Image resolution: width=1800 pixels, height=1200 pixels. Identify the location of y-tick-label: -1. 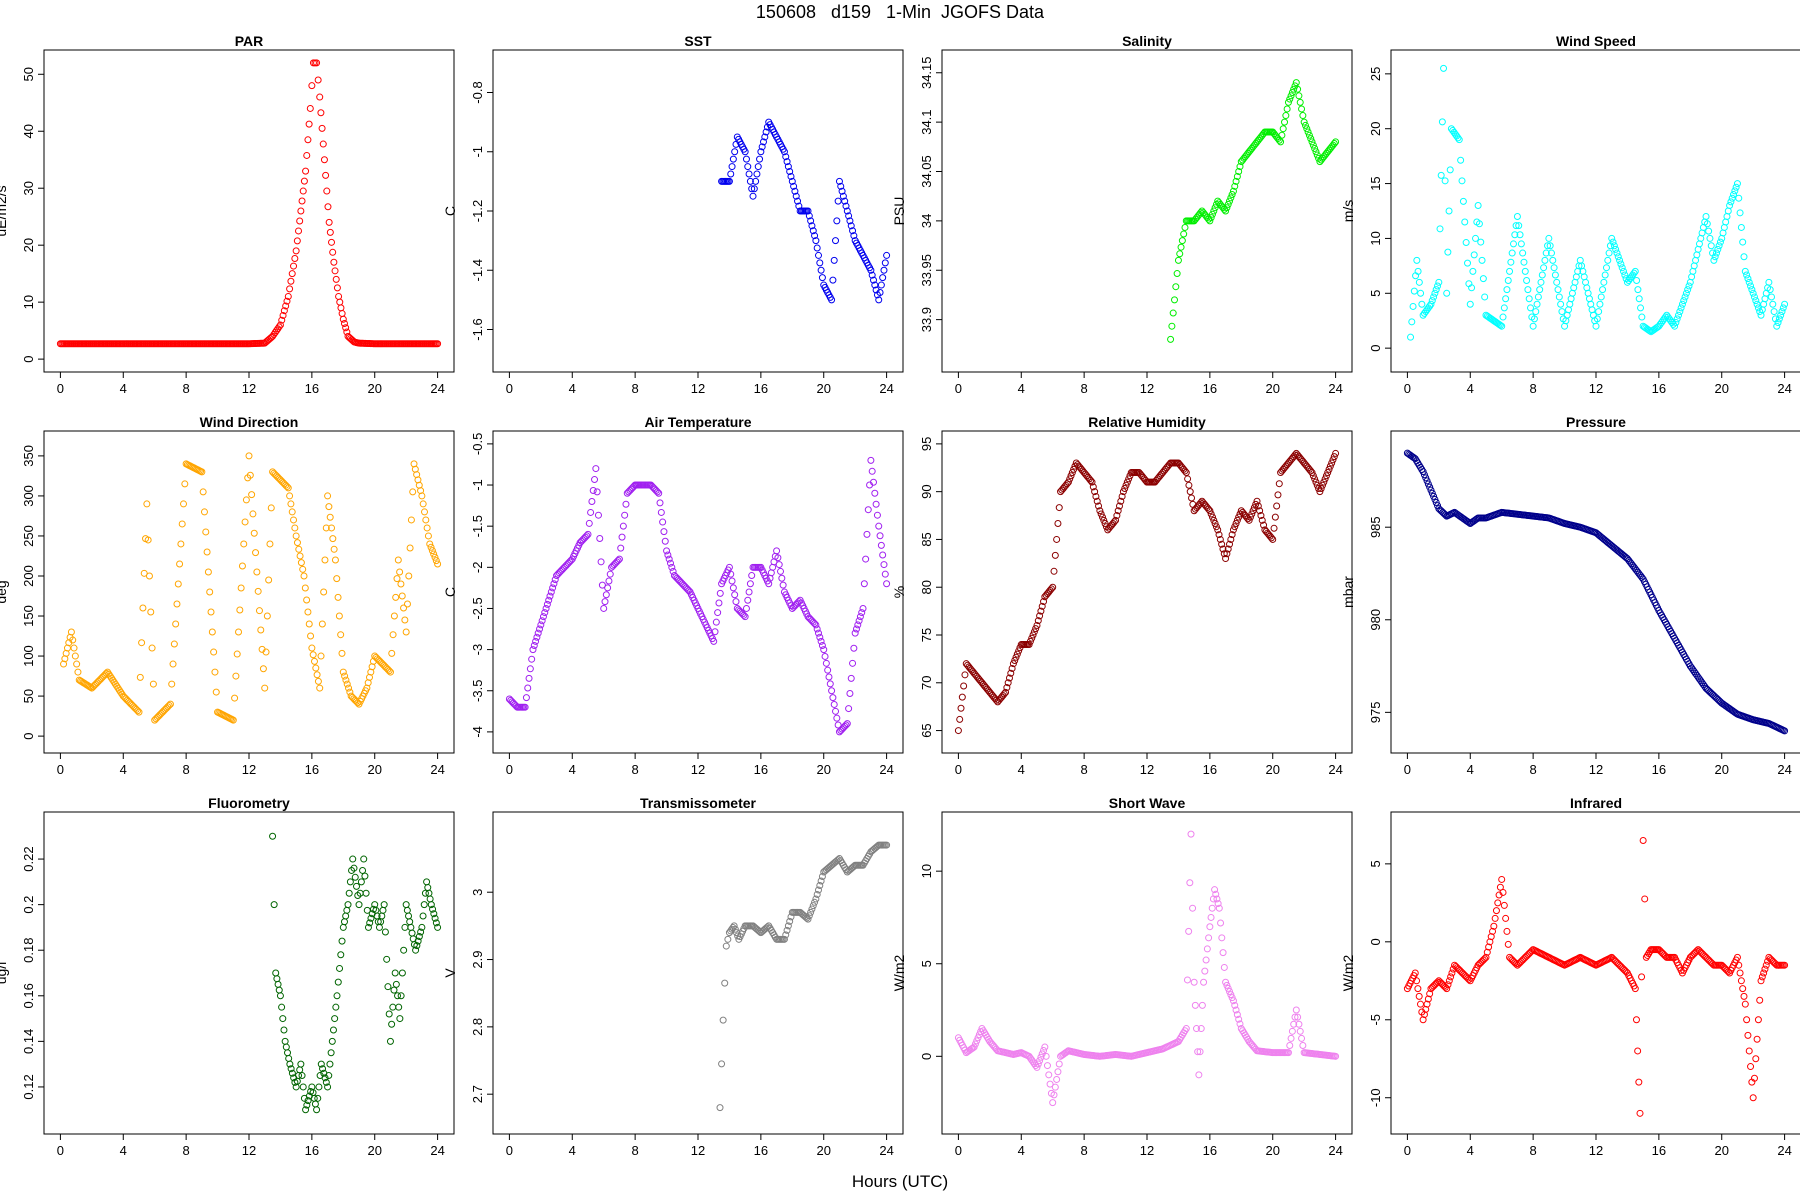
(477, 485).